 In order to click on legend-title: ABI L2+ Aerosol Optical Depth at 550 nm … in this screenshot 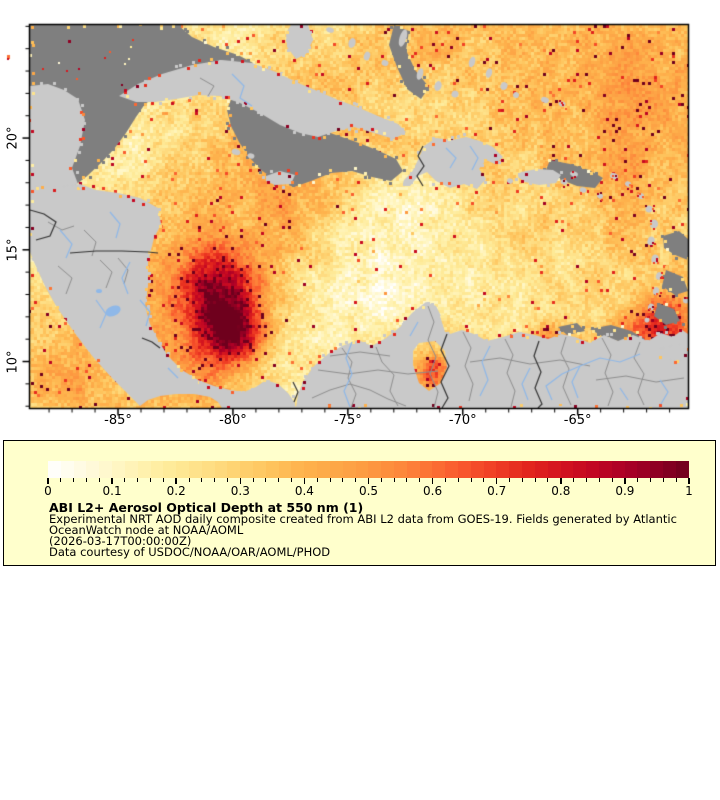, I will do `click(206, 507)`.